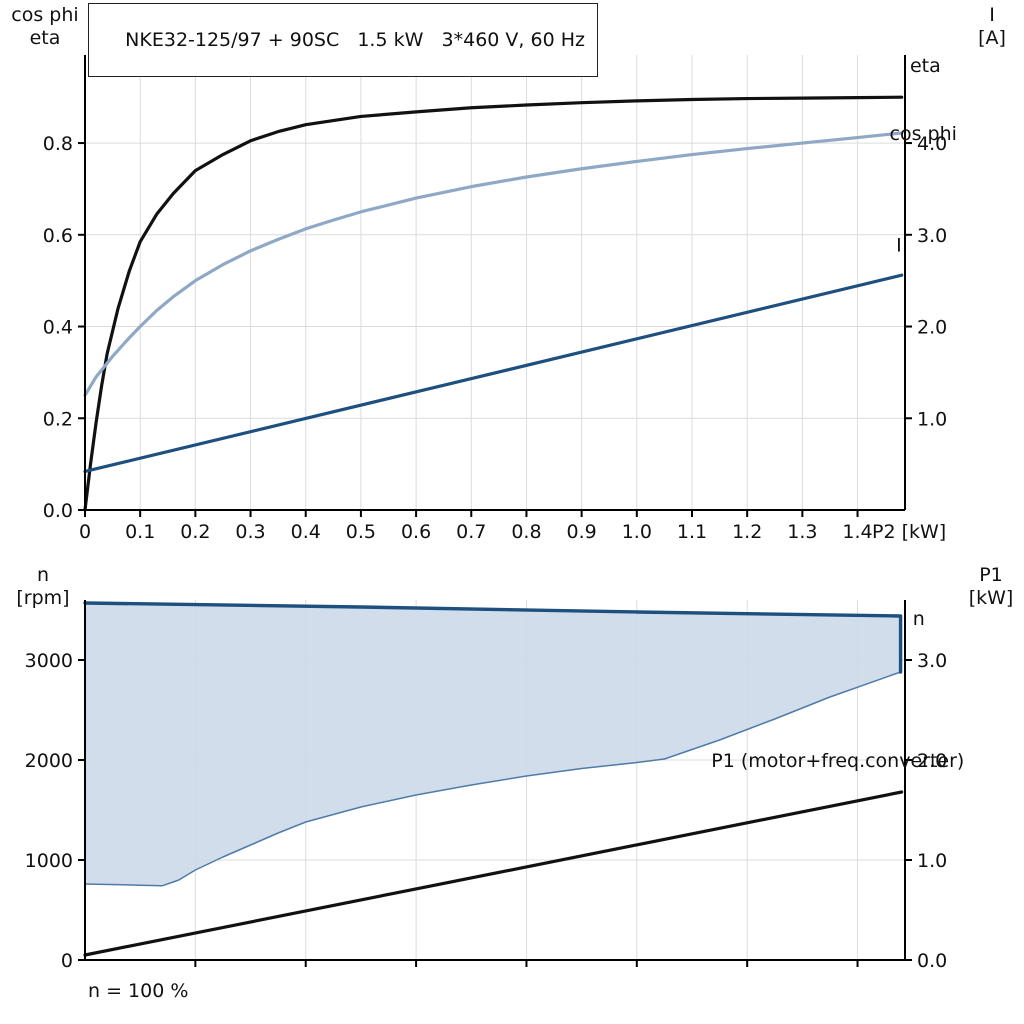  Describe the element at coordinates (493, 873) in the screenshot. I see `series-P1` at that location.